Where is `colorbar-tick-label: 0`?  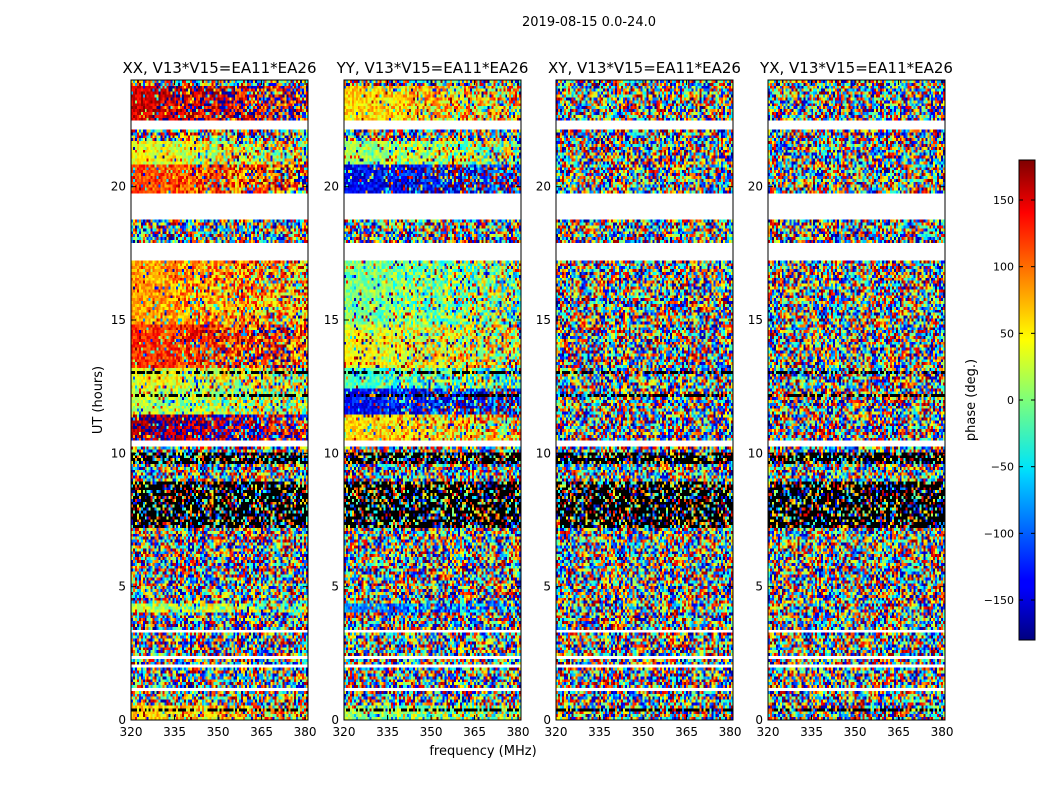 colorbar-tick-label: 0 is located at coordinates (1010, 400).